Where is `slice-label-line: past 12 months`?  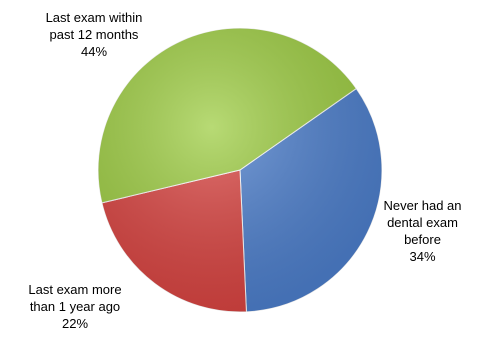 slice-label-line: past 12 months is located at coordinates (94, 34).